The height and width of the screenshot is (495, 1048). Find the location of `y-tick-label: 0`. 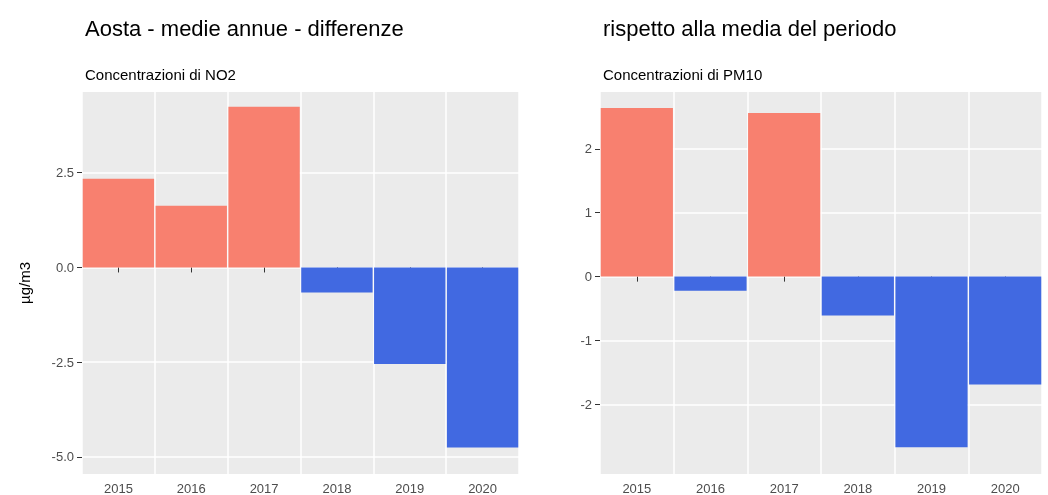

y-tick-label: 0 is located at coordinates (588, 277).